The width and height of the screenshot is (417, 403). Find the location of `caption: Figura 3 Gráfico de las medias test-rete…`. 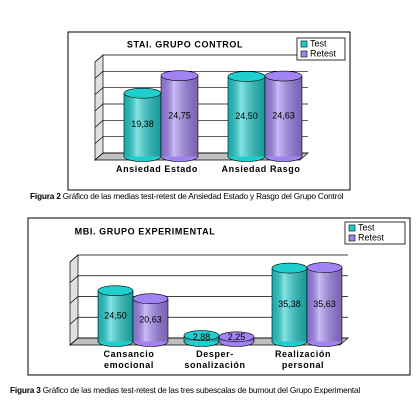

caption: Figura 3 Gráfico de las medias test-rete… is located at coordinates (185, 390).